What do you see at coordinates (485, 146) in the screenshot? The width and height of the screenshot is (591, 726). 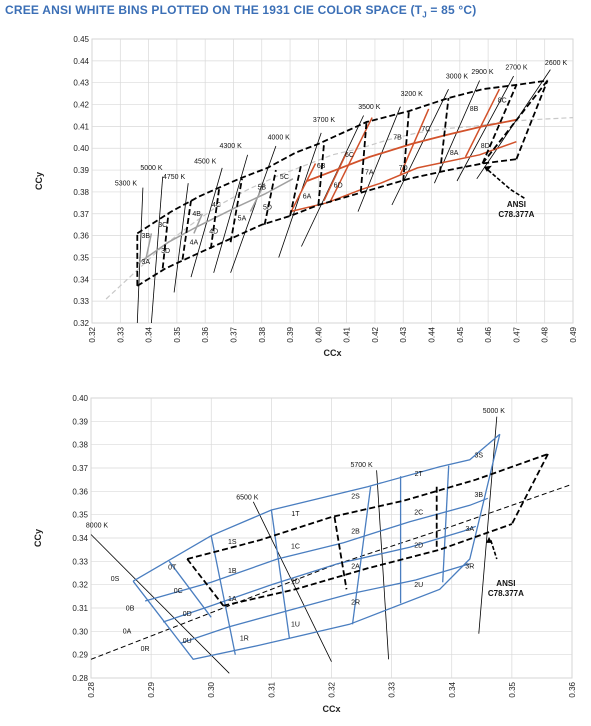 I see `top-red-bin-label: 8D` at bounding box center [485, 146].